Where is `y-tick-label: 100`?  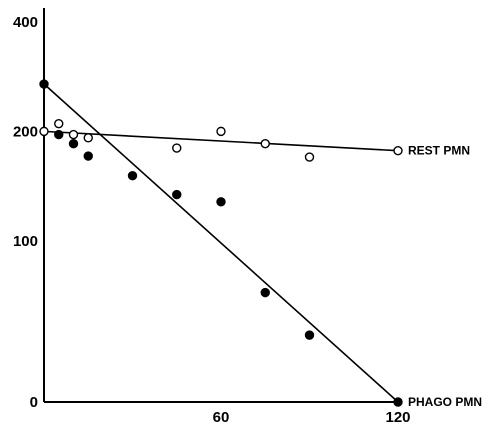
y-tick-label: 100 is located at coordinates (25, 241).